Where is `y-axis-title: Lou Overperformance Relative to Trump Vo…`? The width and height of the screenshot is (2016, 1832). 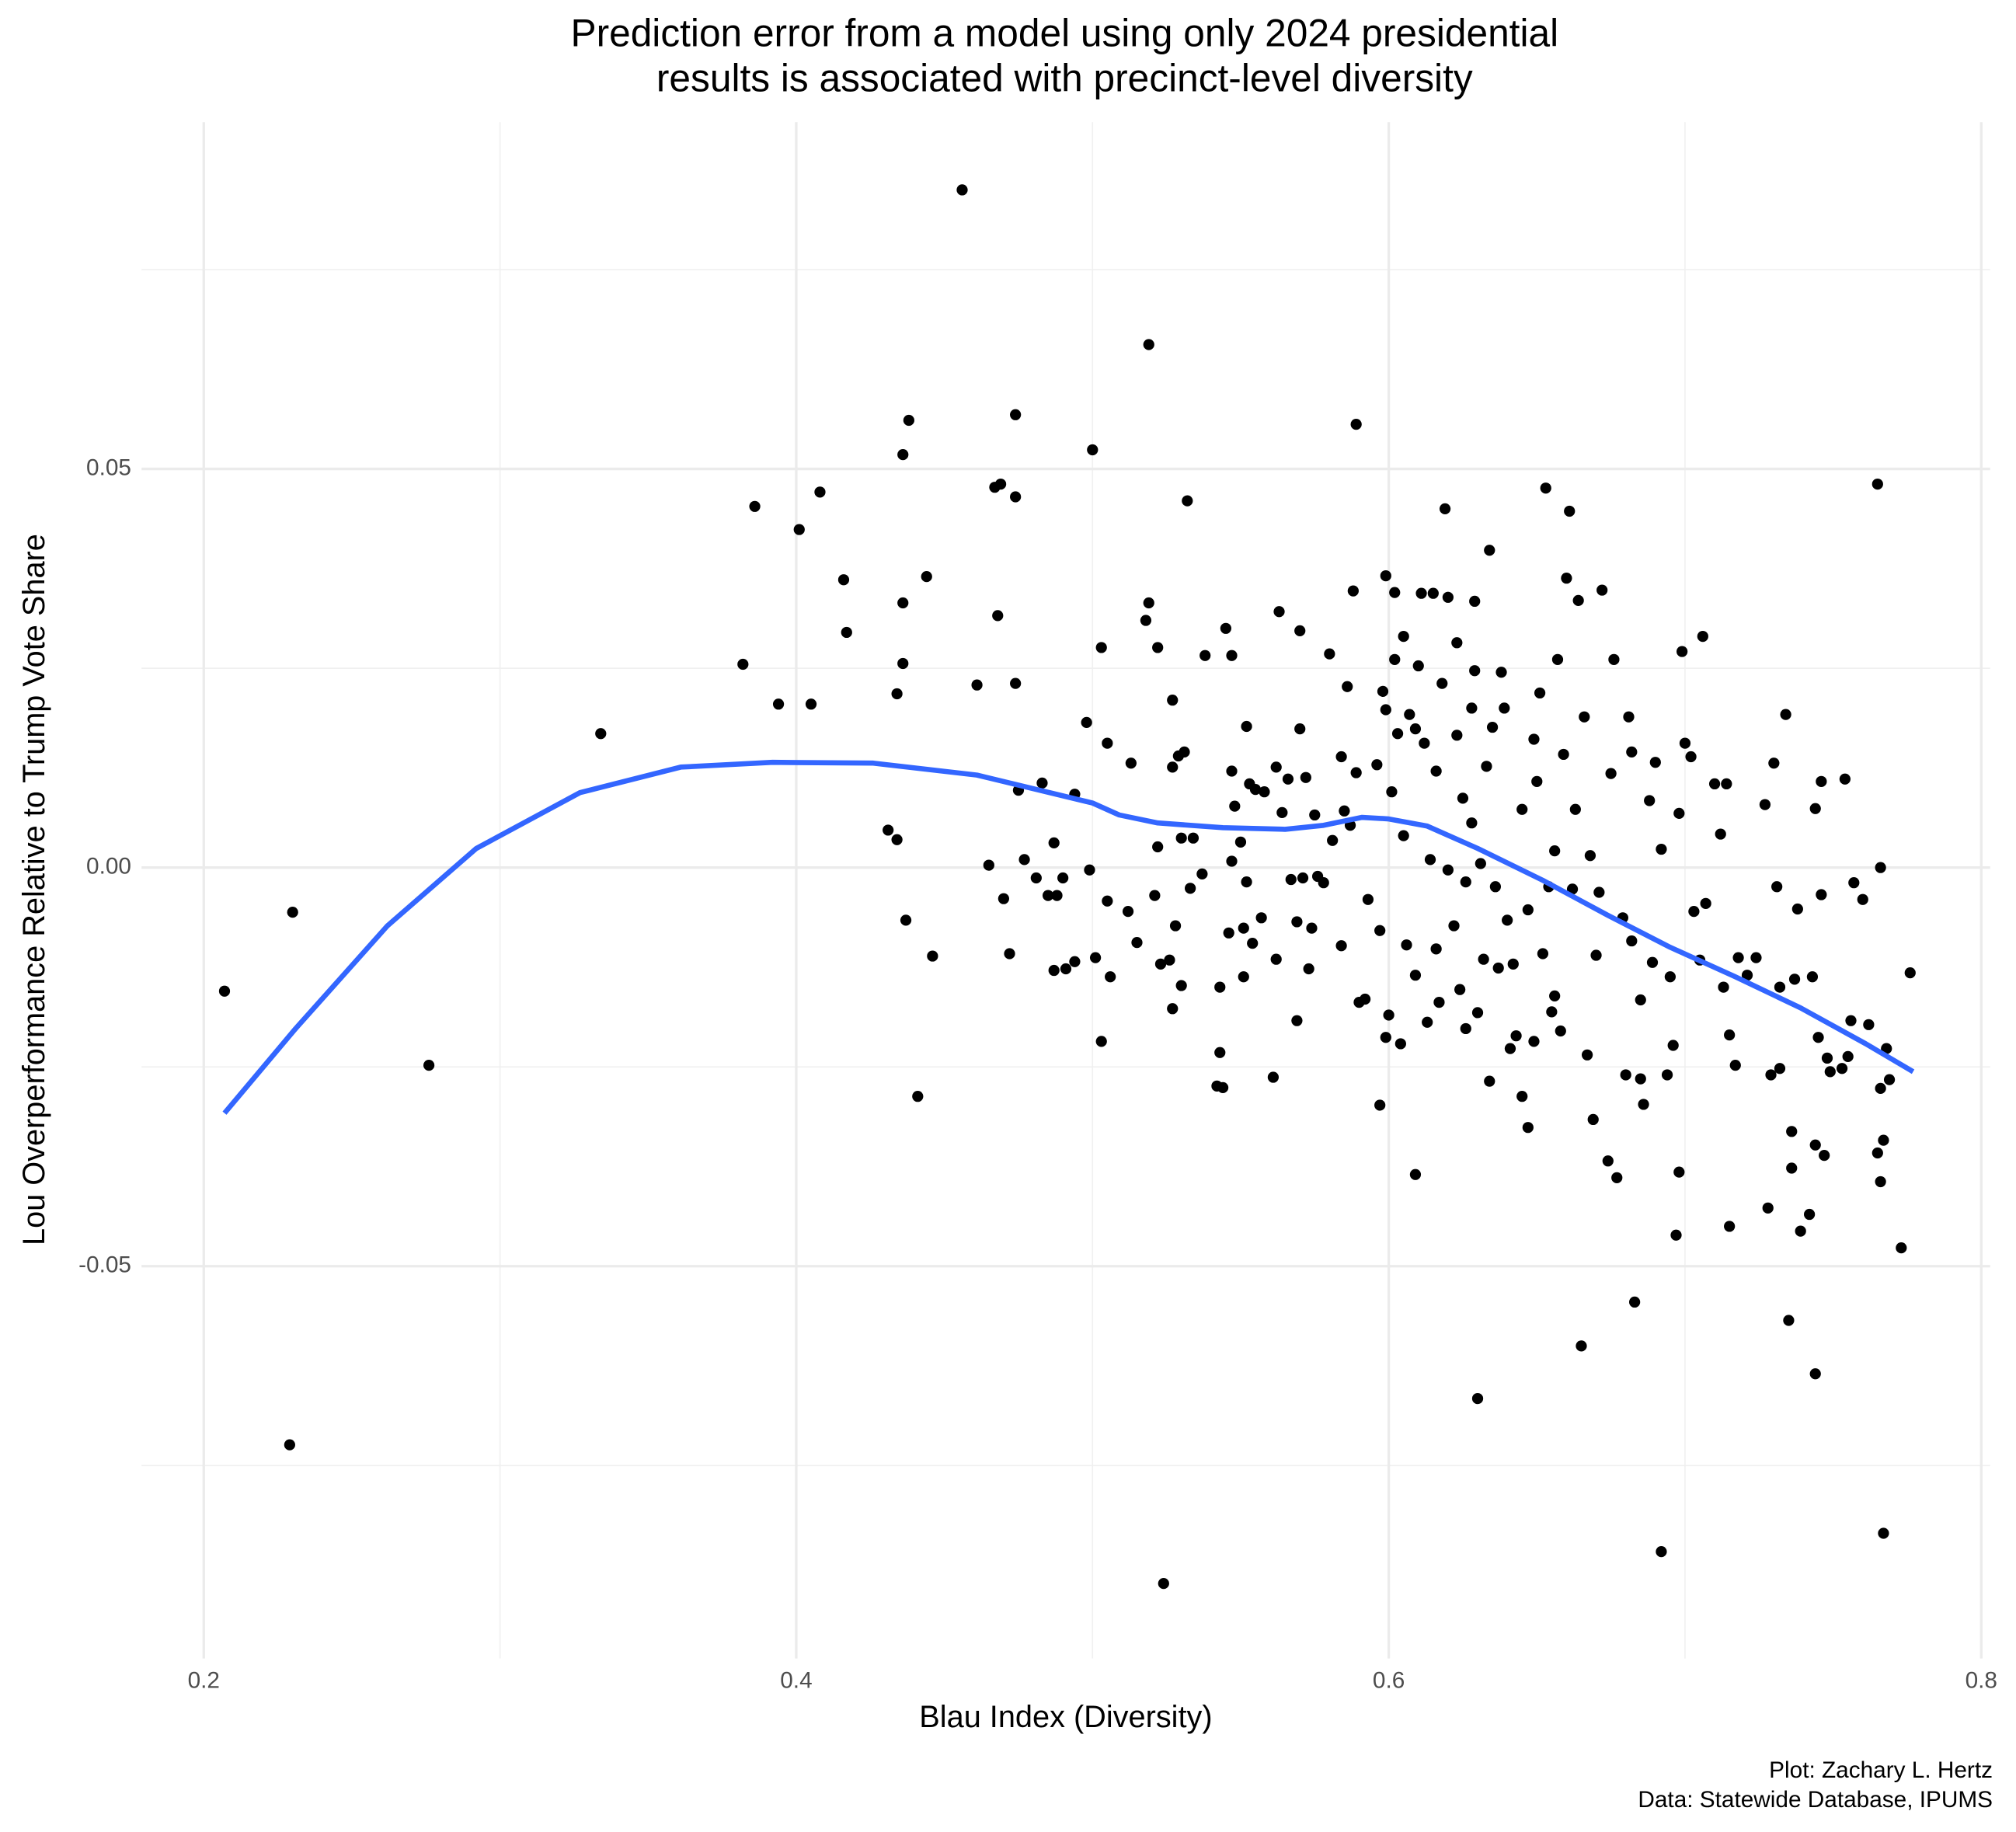
y-axis-title: Lou Overperformance Relative to Trump Vo… is located at coordinates (34, 889).